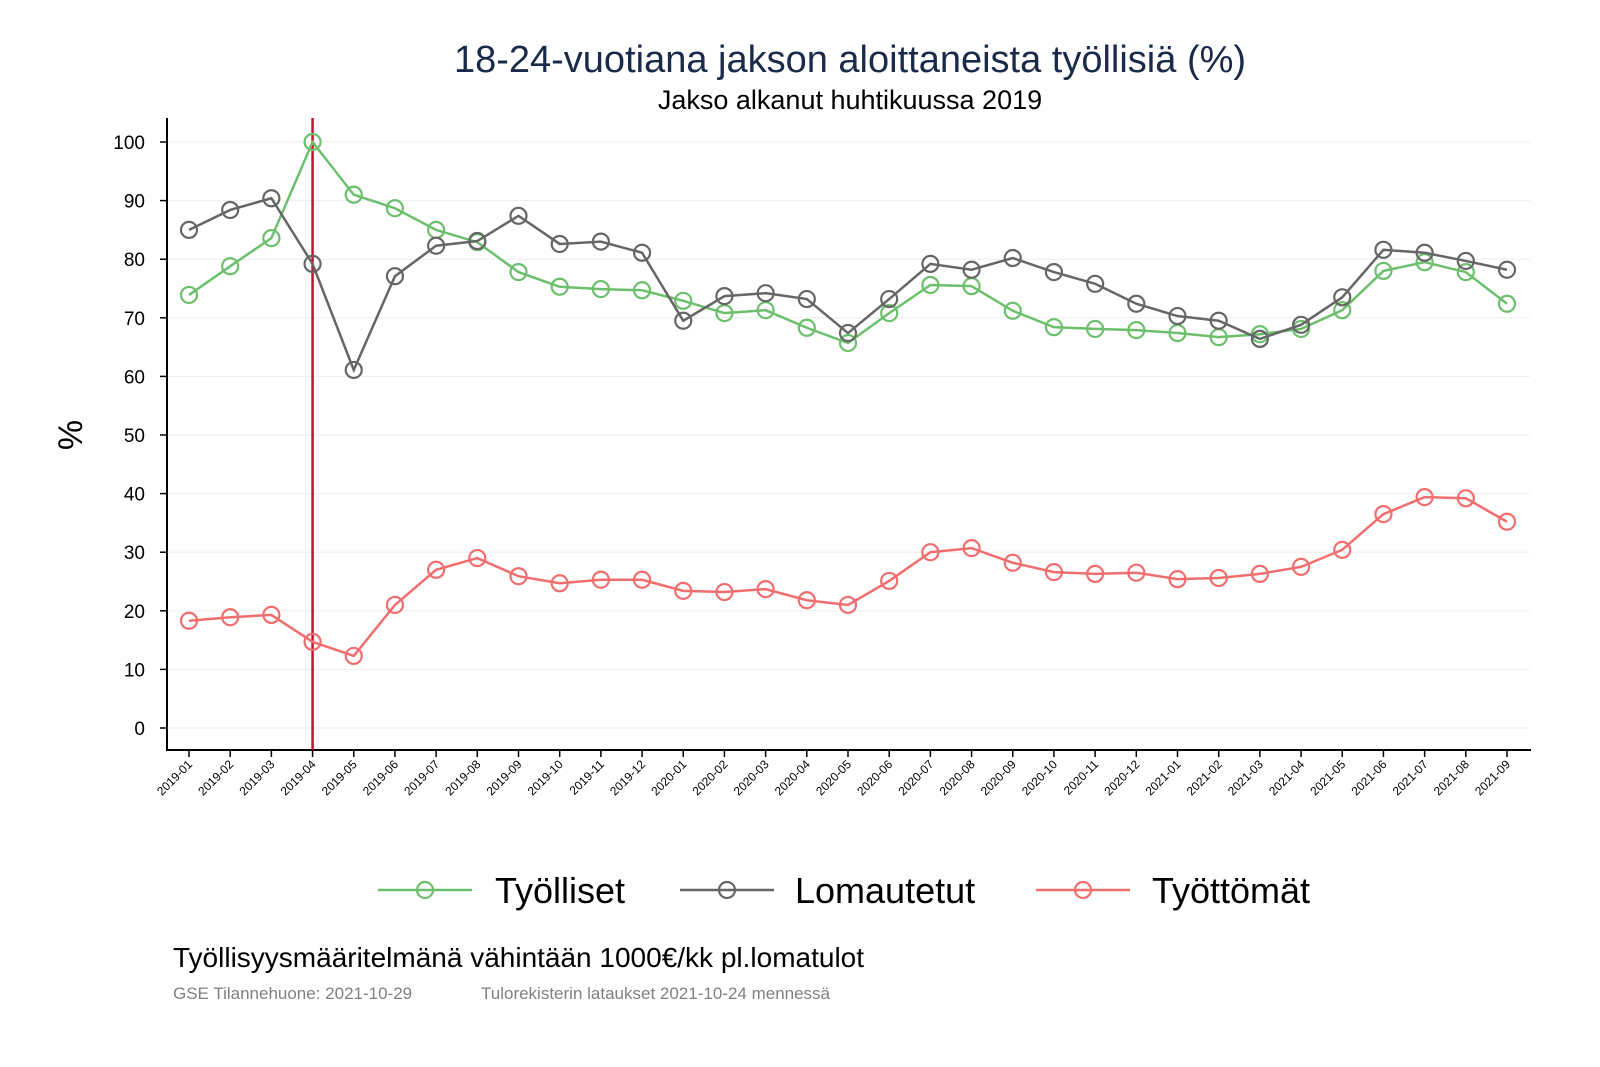 This screenshot has width=1600, height=1067. Describe the element at coordinates (874, 777) in the screenshot. I see `x-tick-label: 2020-06` at that location.